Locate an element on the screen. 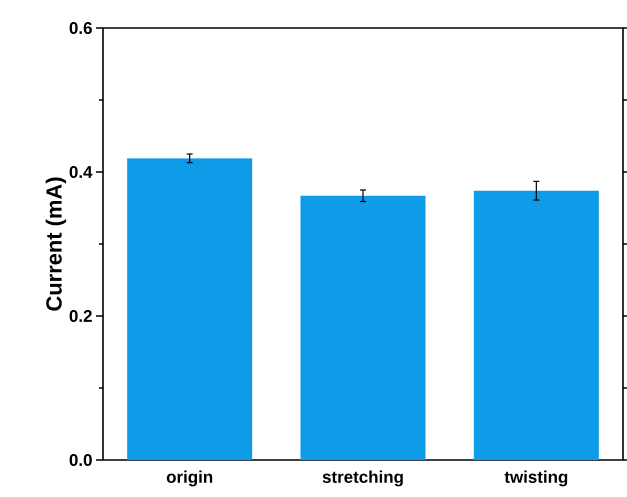 The image size is (627, 497). y-axis-title: Current (mA) is located at coordinates (56, 244).